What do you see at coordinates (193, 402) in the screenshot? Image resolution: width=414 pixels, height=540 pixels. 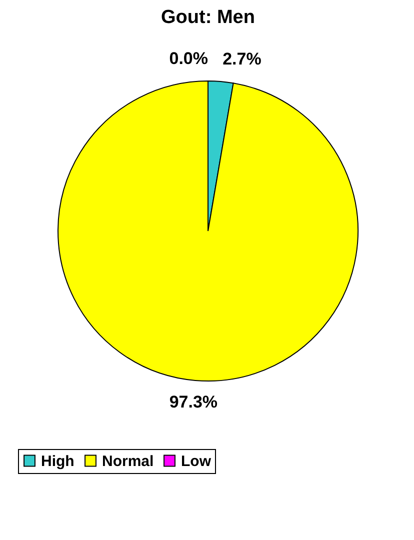 I see `data-label: 97.3%` at bounding box center [193, 402].